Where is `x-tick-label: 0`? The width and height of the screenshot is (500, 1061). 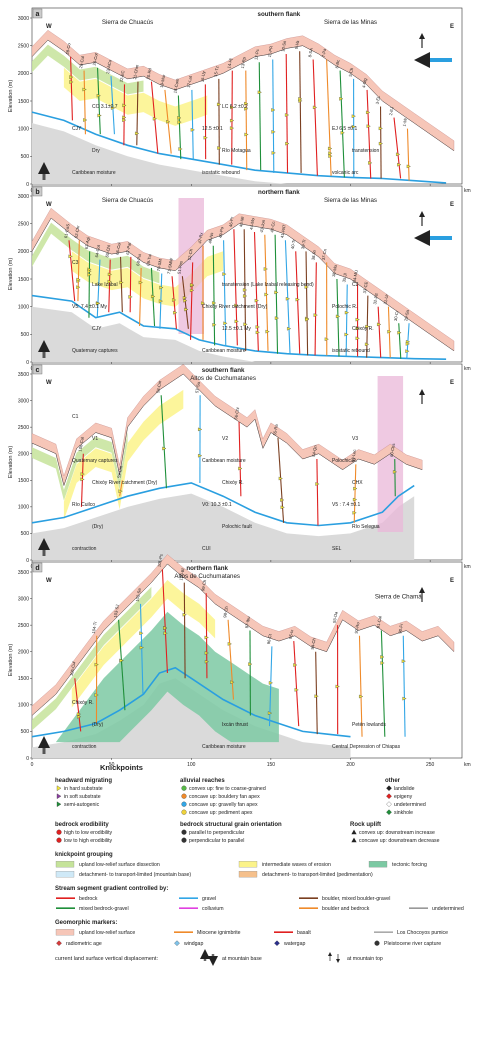
x-tick-label: 0 is located at coordinates (32, 765).